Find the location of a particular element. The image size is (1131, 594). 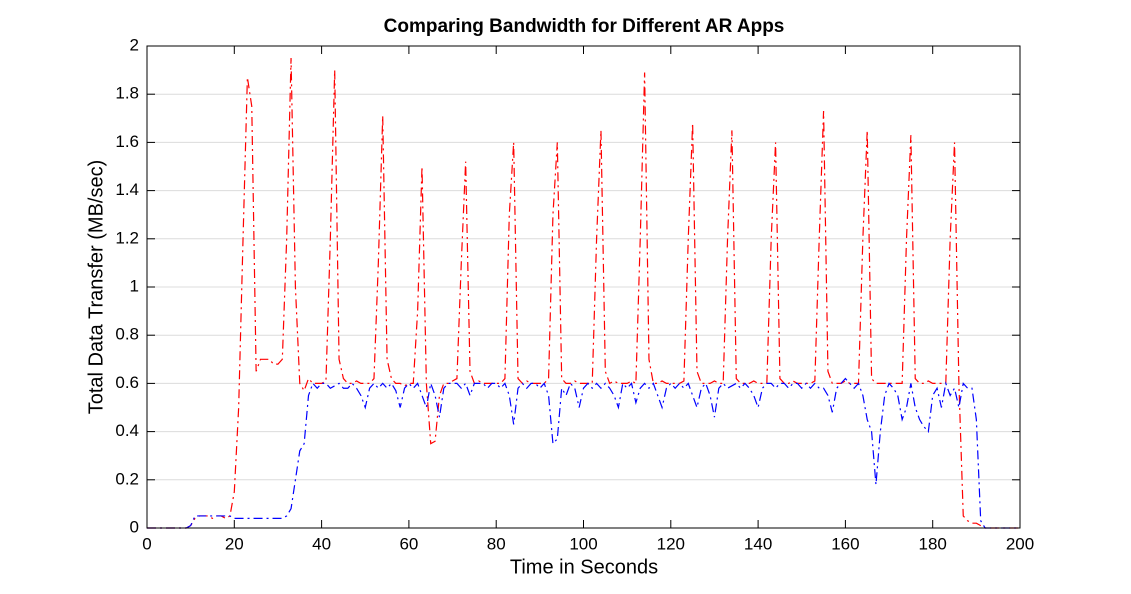

y-tick-label: 1 is located at coordinates (134, 285).